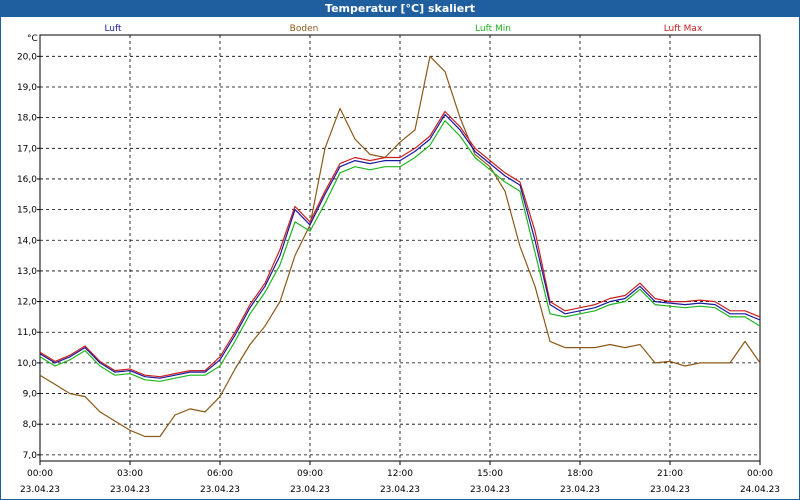  I want to click on legend-boden: Boden, so click(304, 29).